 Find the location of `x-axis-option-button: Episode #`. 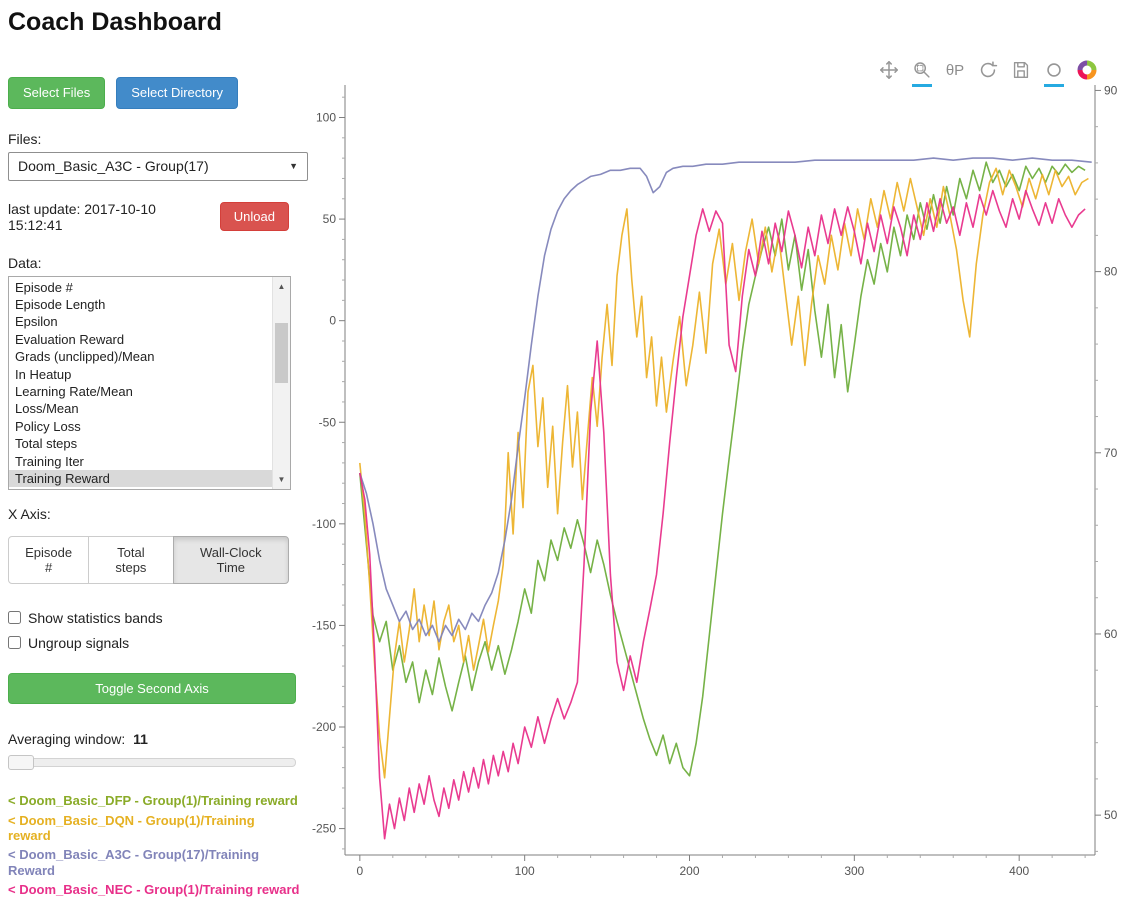

x-axis-option-button: Episode # is located at coordinates (49, 559).